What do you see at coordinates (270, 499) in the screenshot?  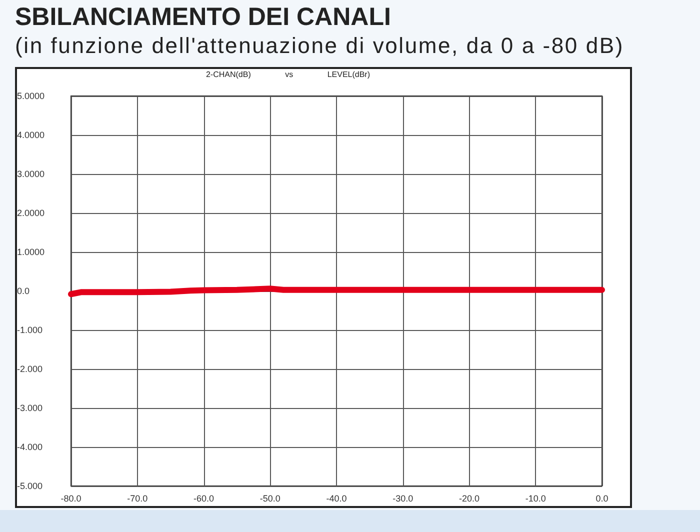 I see `x-tick-label: -50.0` at bounding box center [270, 499].